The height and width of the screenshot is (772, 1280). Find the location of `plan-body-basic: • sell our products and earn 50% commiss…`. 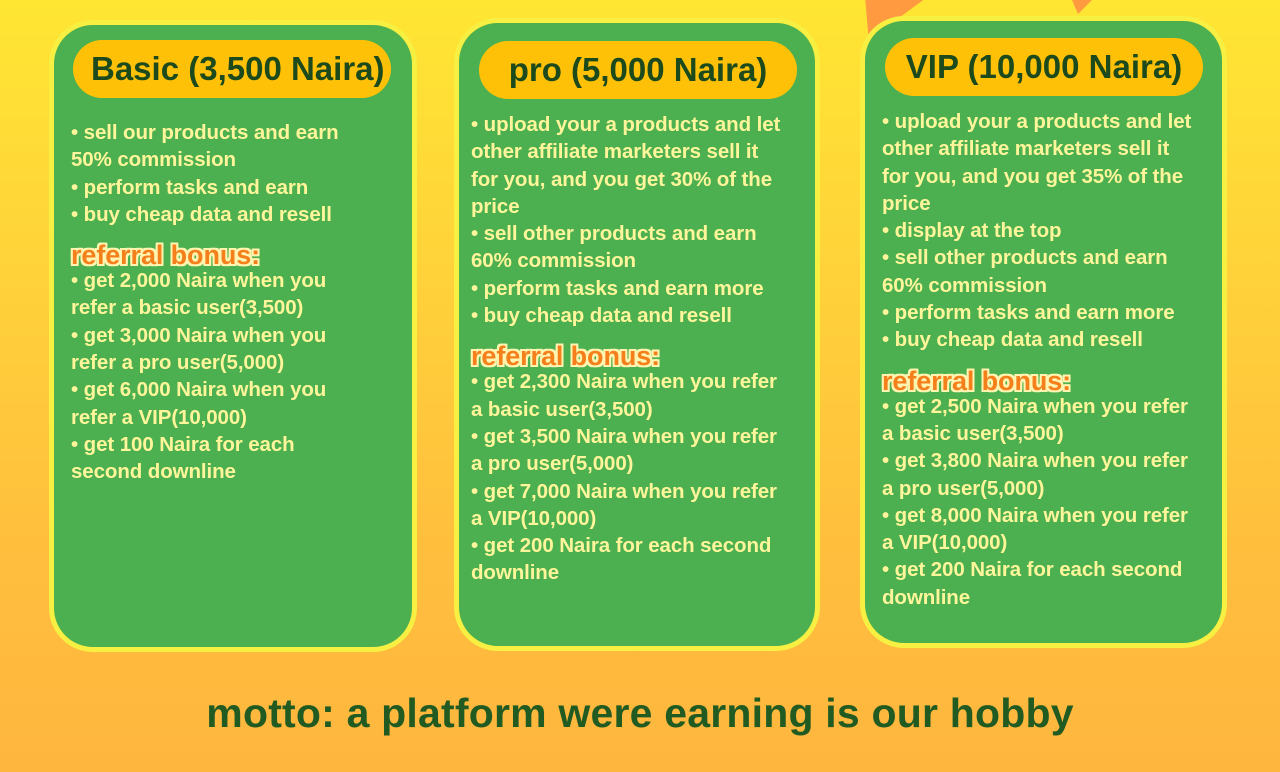

plan-body-basic: • sell our products and earn 50% commiss… is located at coordinates (236, 302).